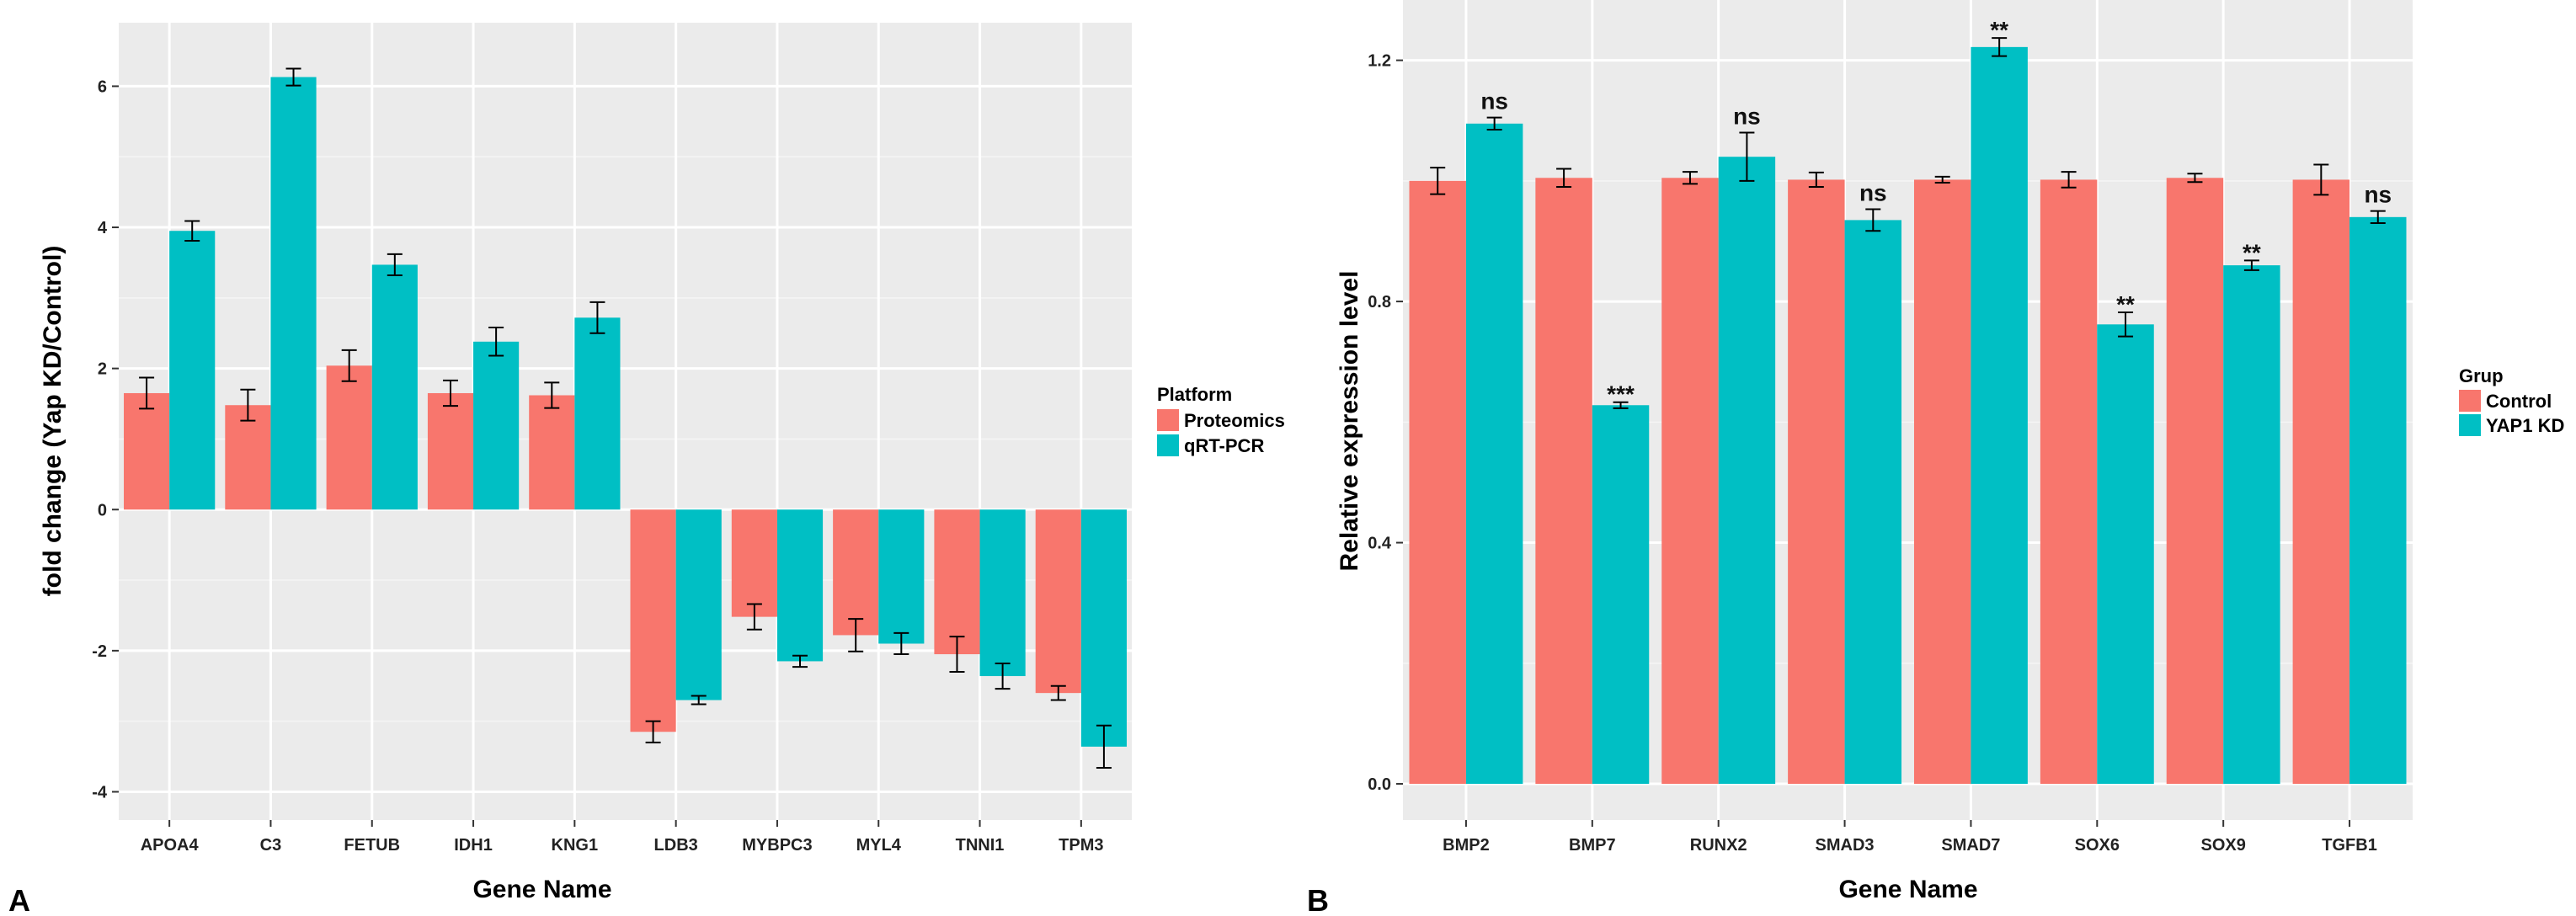 Image resolution: width=2576 pixels, height=916 pixels. Describe the element at coordinates (2125, 555) in the screenshot. I see `bar-yap1-kd-sox6` at that location.